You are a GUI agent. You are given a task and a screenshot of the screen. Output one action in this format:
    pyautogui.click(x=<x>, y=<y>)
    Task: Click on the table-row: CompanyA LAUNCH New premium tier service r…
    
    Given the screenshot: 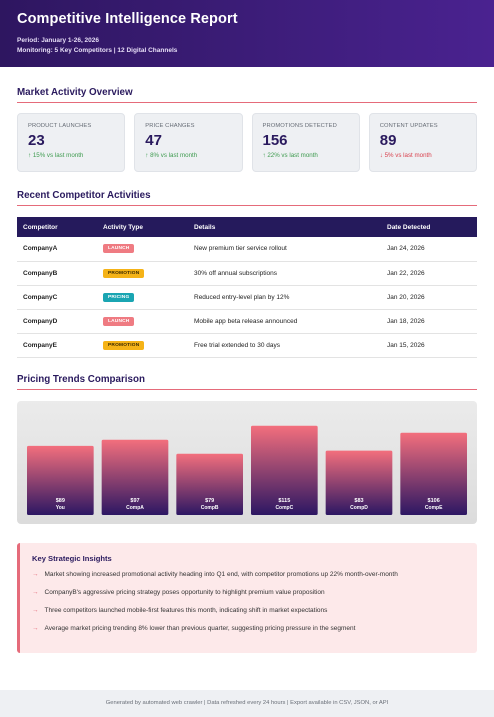 What is the action you would take?
    pyautogui.click(x=247, y=249)
    